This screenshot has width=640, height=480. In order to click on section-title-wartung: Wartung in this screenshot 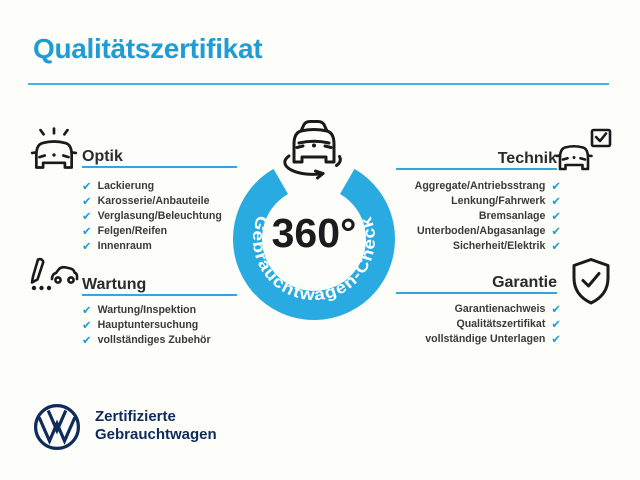, I will do `click(114, 284)`.